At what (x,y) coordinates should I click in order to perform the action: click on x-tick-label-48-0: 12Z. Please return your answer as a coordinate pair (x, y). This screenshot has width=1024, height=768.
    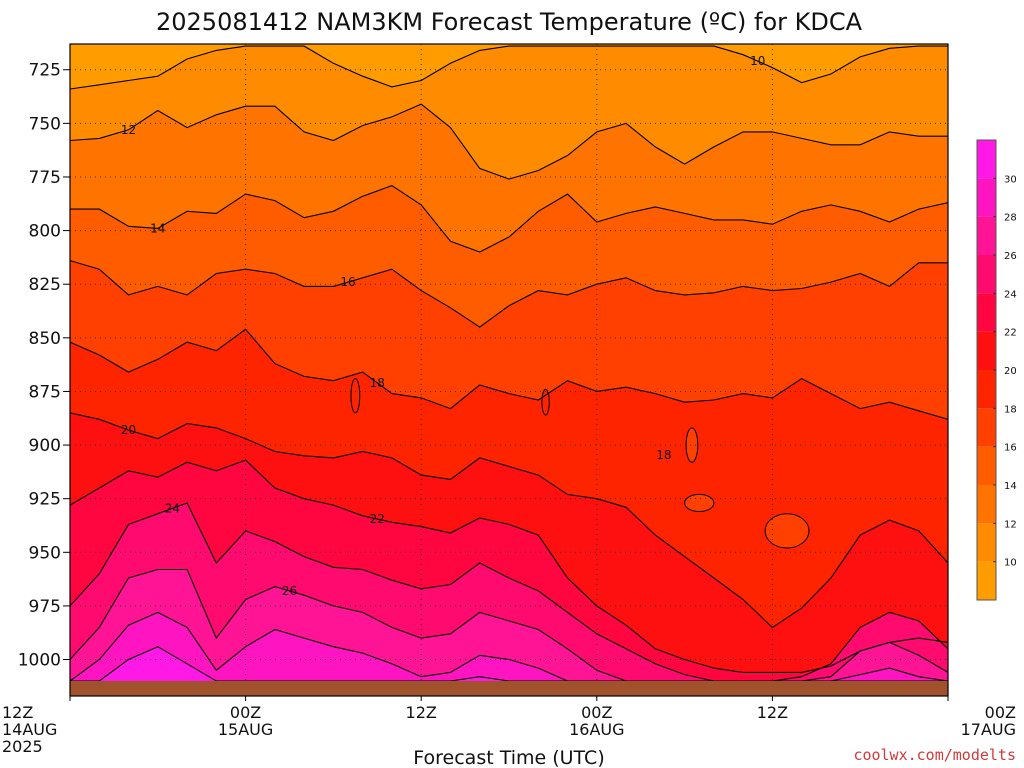
    Looking at the image, I should click on (772, 712).